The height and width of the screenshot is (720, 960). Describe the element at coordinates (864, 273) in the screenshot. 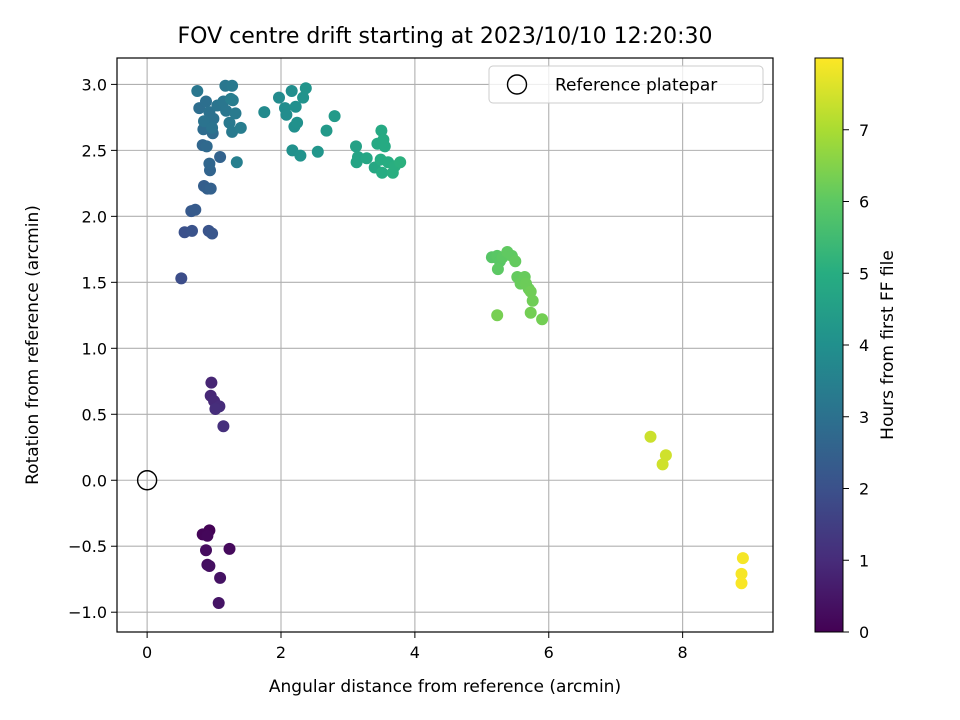

I see `colorbar-tick-label: 5` at that location.